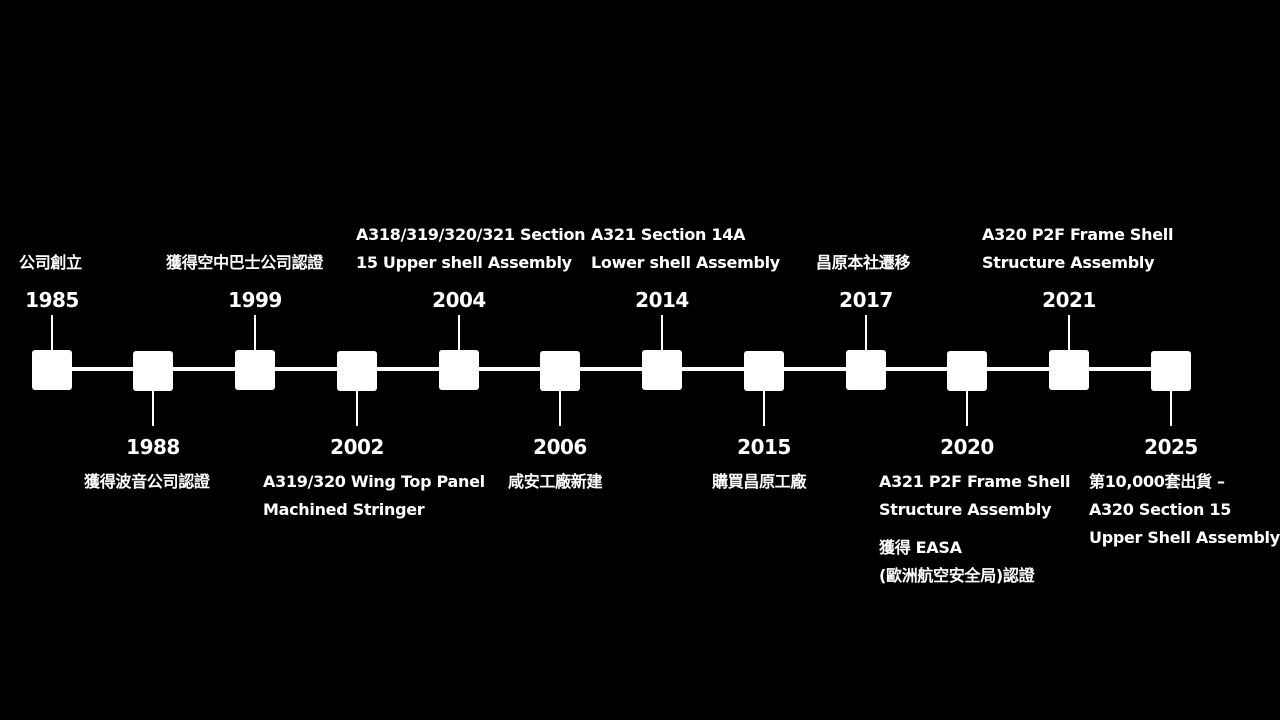 The image size is (1280, 720). Describe the element at coordinates (357, 447) in the screenshot. I see `event-year: 2002` at that location.